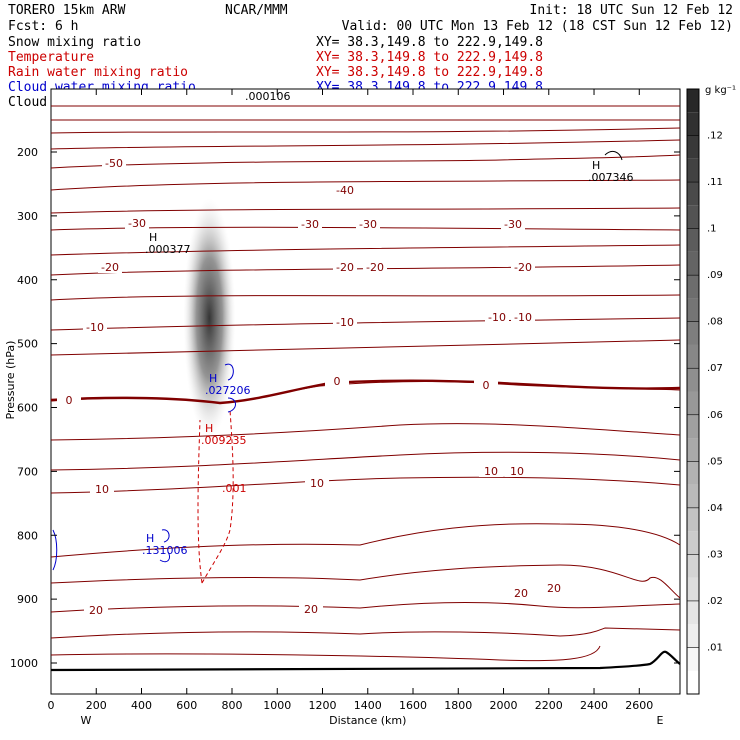  What do you see at coordinates (715, 322) in the screenshot?
I see `colorbar-tick-label: .08` at bounding box center [715, 322].